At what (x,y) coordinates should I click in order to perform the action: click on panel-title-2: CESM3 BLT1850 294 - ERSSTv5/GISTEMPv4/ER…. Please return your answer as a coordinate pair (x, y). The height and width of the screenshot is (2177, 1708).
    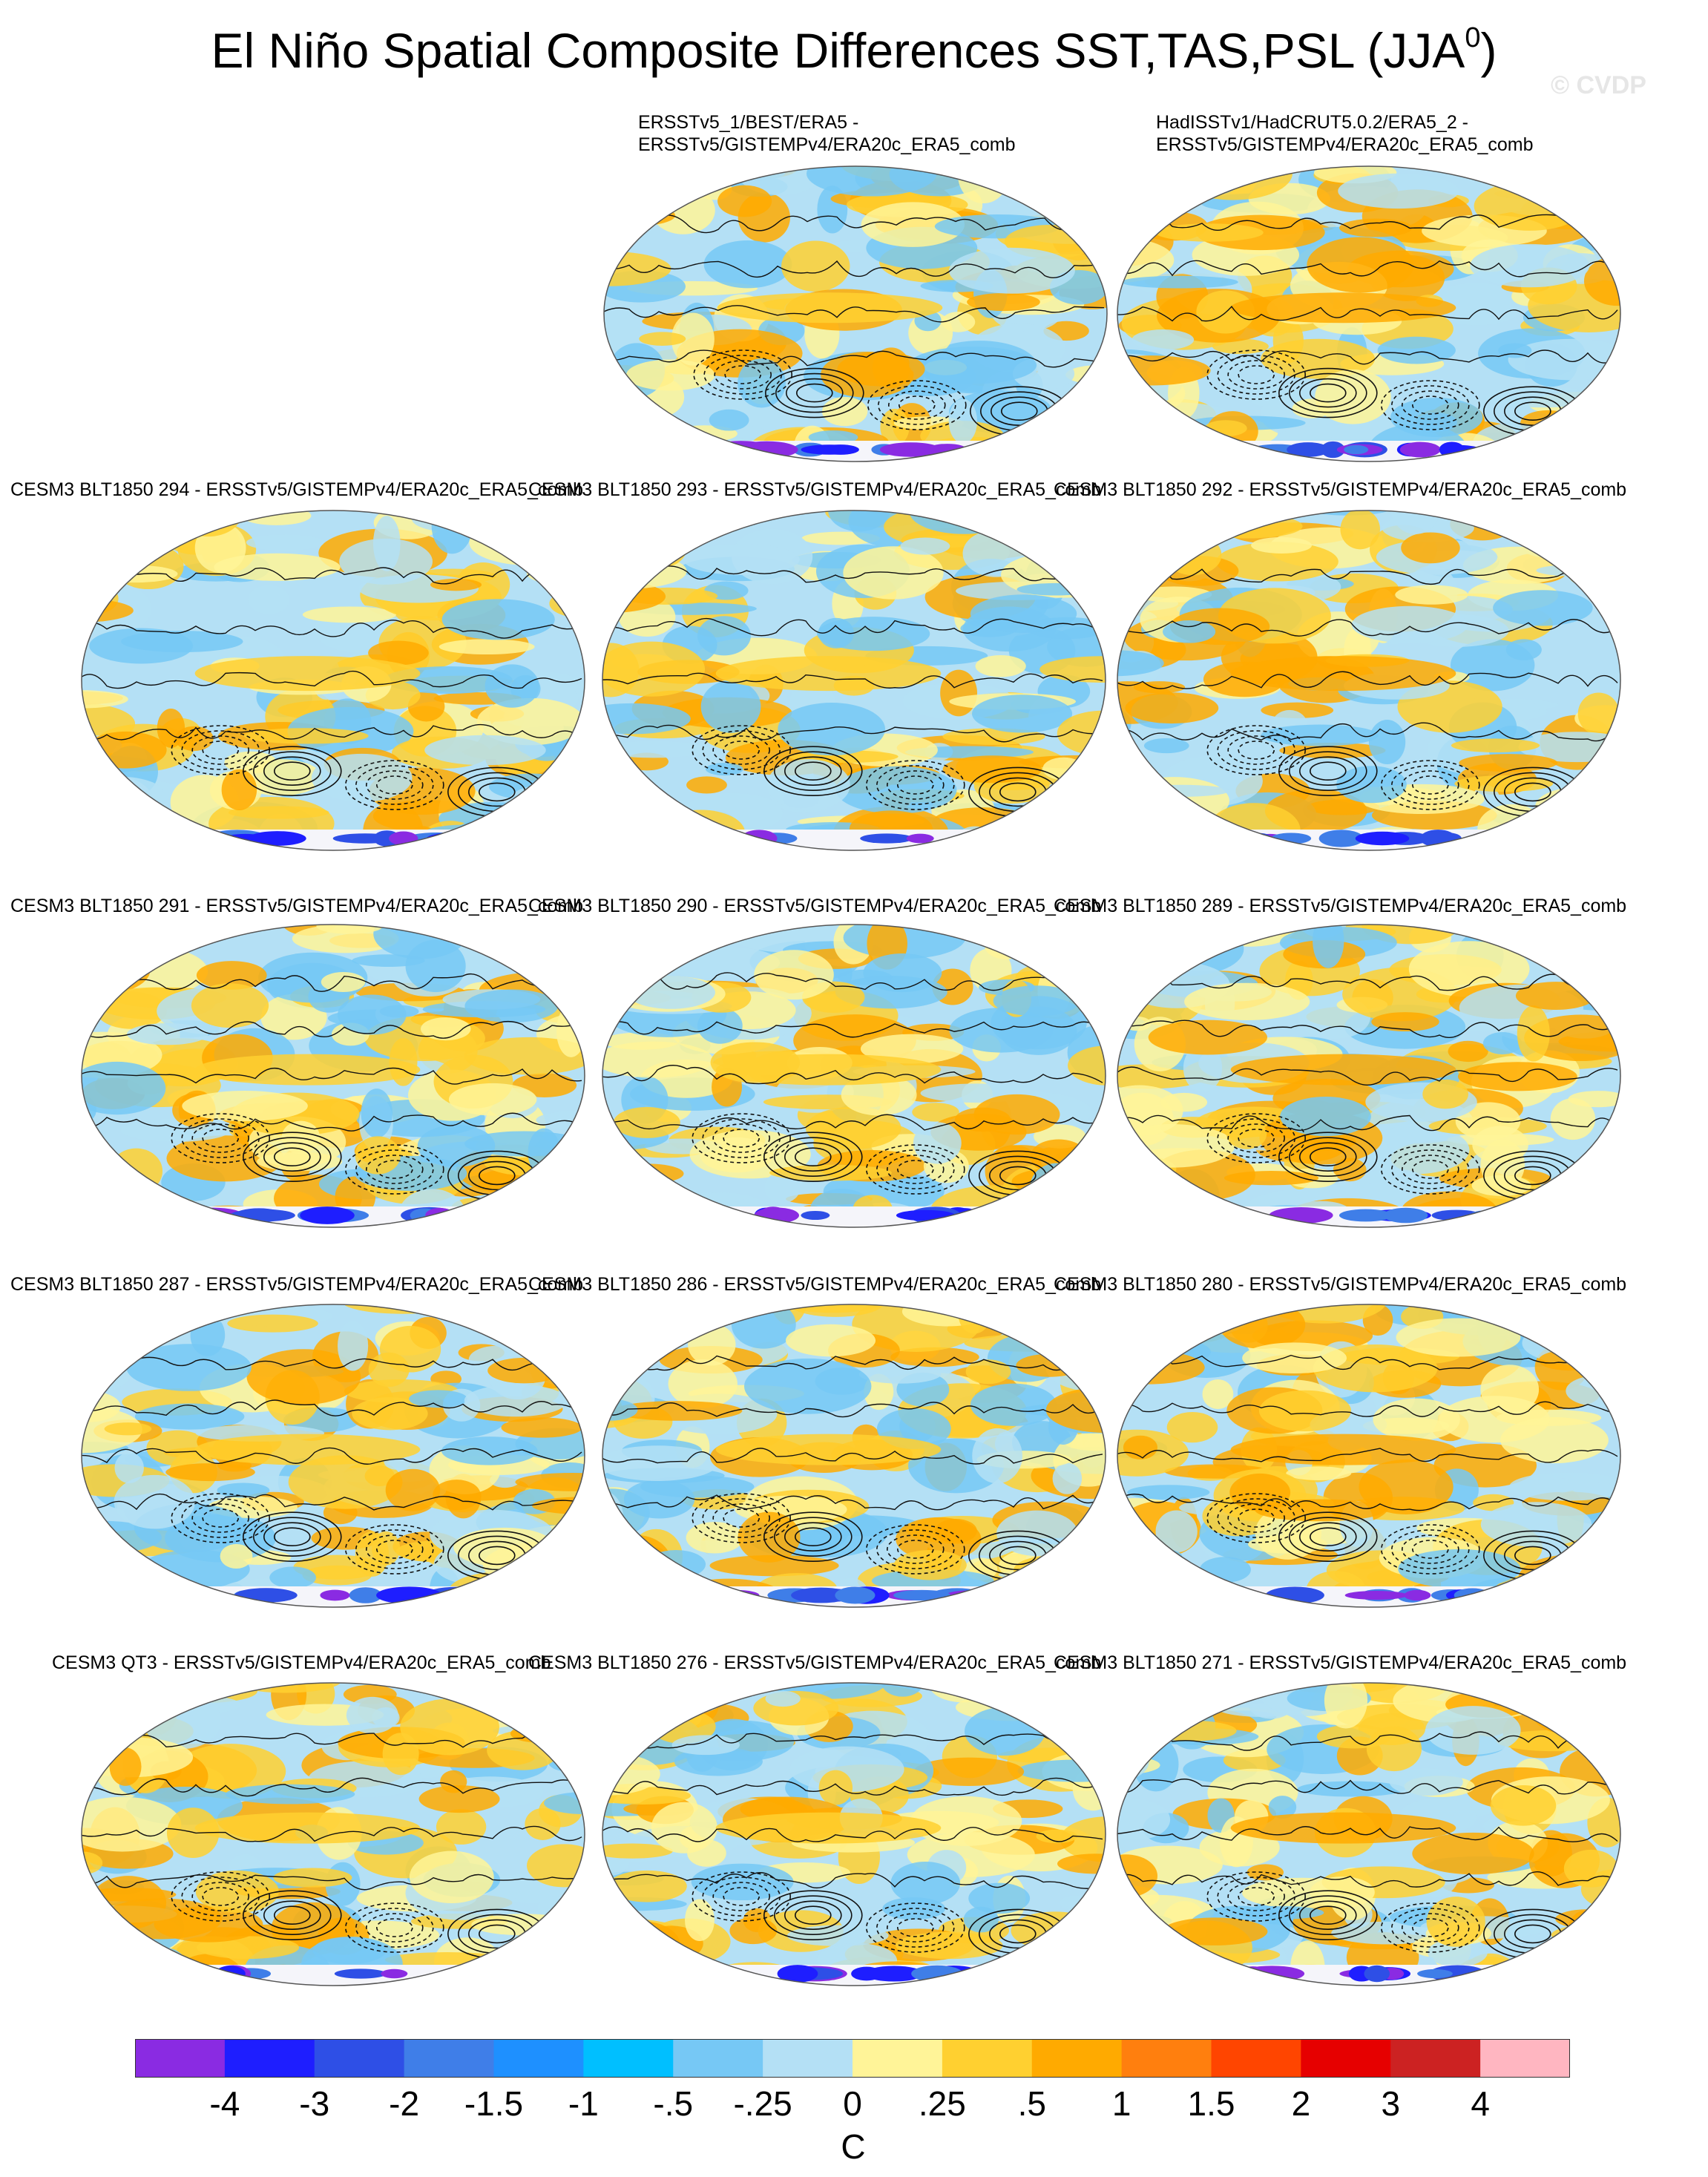
    Looking at the image, I should click on (297, 489).